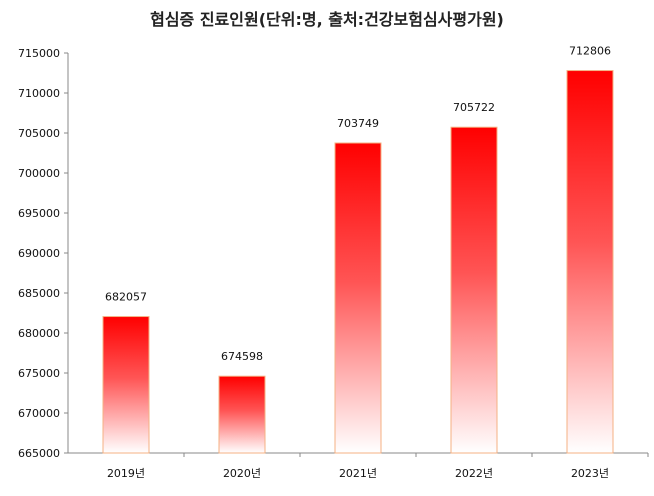 This screenshot has width=654, height=496. What do you see at coordinates (474, 290) in the screenshot?
I see `bar-2022년` at bounding box center [474, 290].